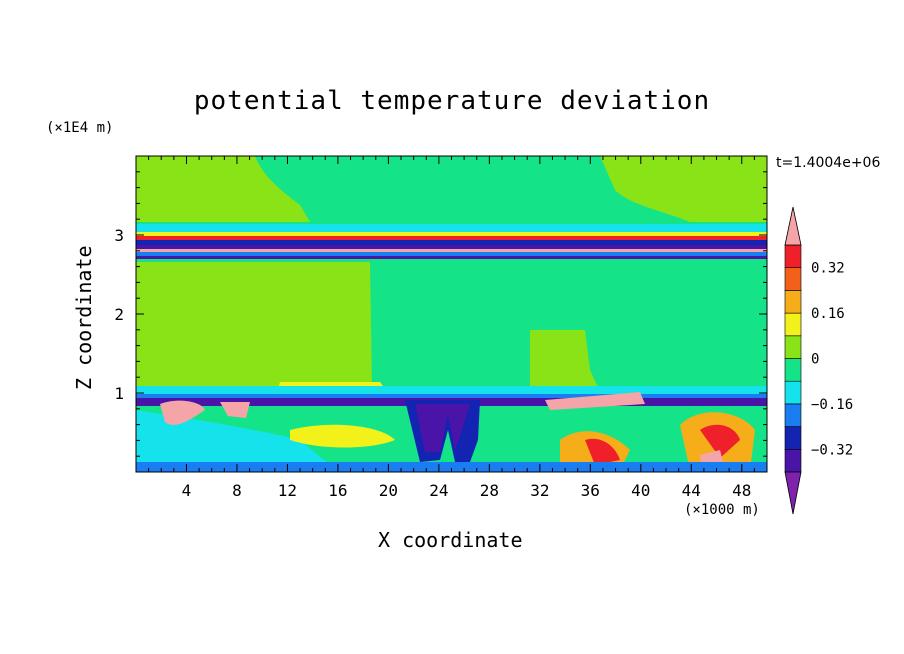 The image size is (904, 654). I want to click on x-tick-label: 12, so click(287, 490).